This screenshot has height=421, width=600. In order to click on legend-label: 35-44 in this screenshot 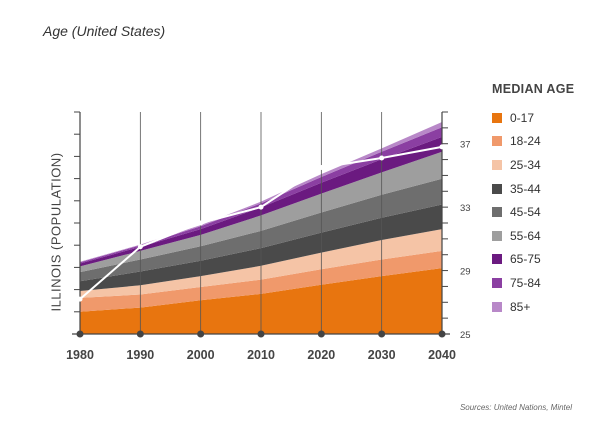, I will do `click(525, 188)`.